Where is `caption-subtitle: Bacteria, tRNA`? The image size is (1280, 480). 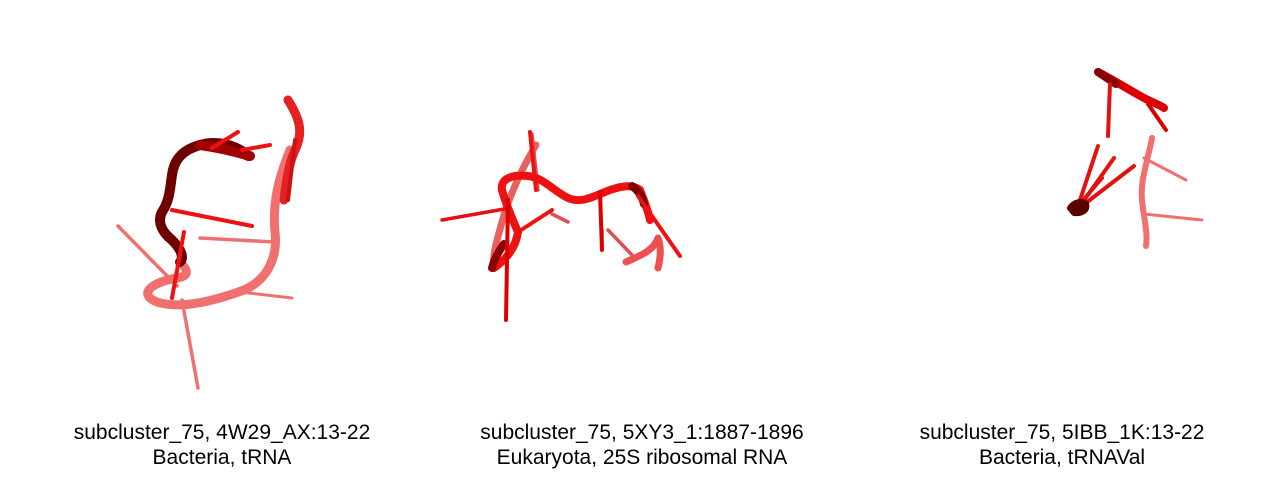
caption-subtitle: Bacteria, tRNA is located at coordinates (222, 457).